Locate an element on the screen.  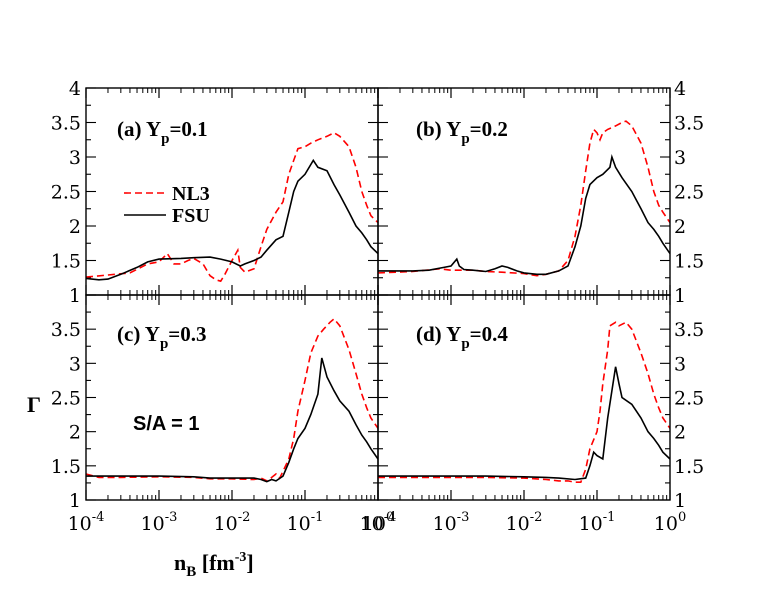
panel-d-label-prefix: (d) Y is located at coordinates (438, 334).